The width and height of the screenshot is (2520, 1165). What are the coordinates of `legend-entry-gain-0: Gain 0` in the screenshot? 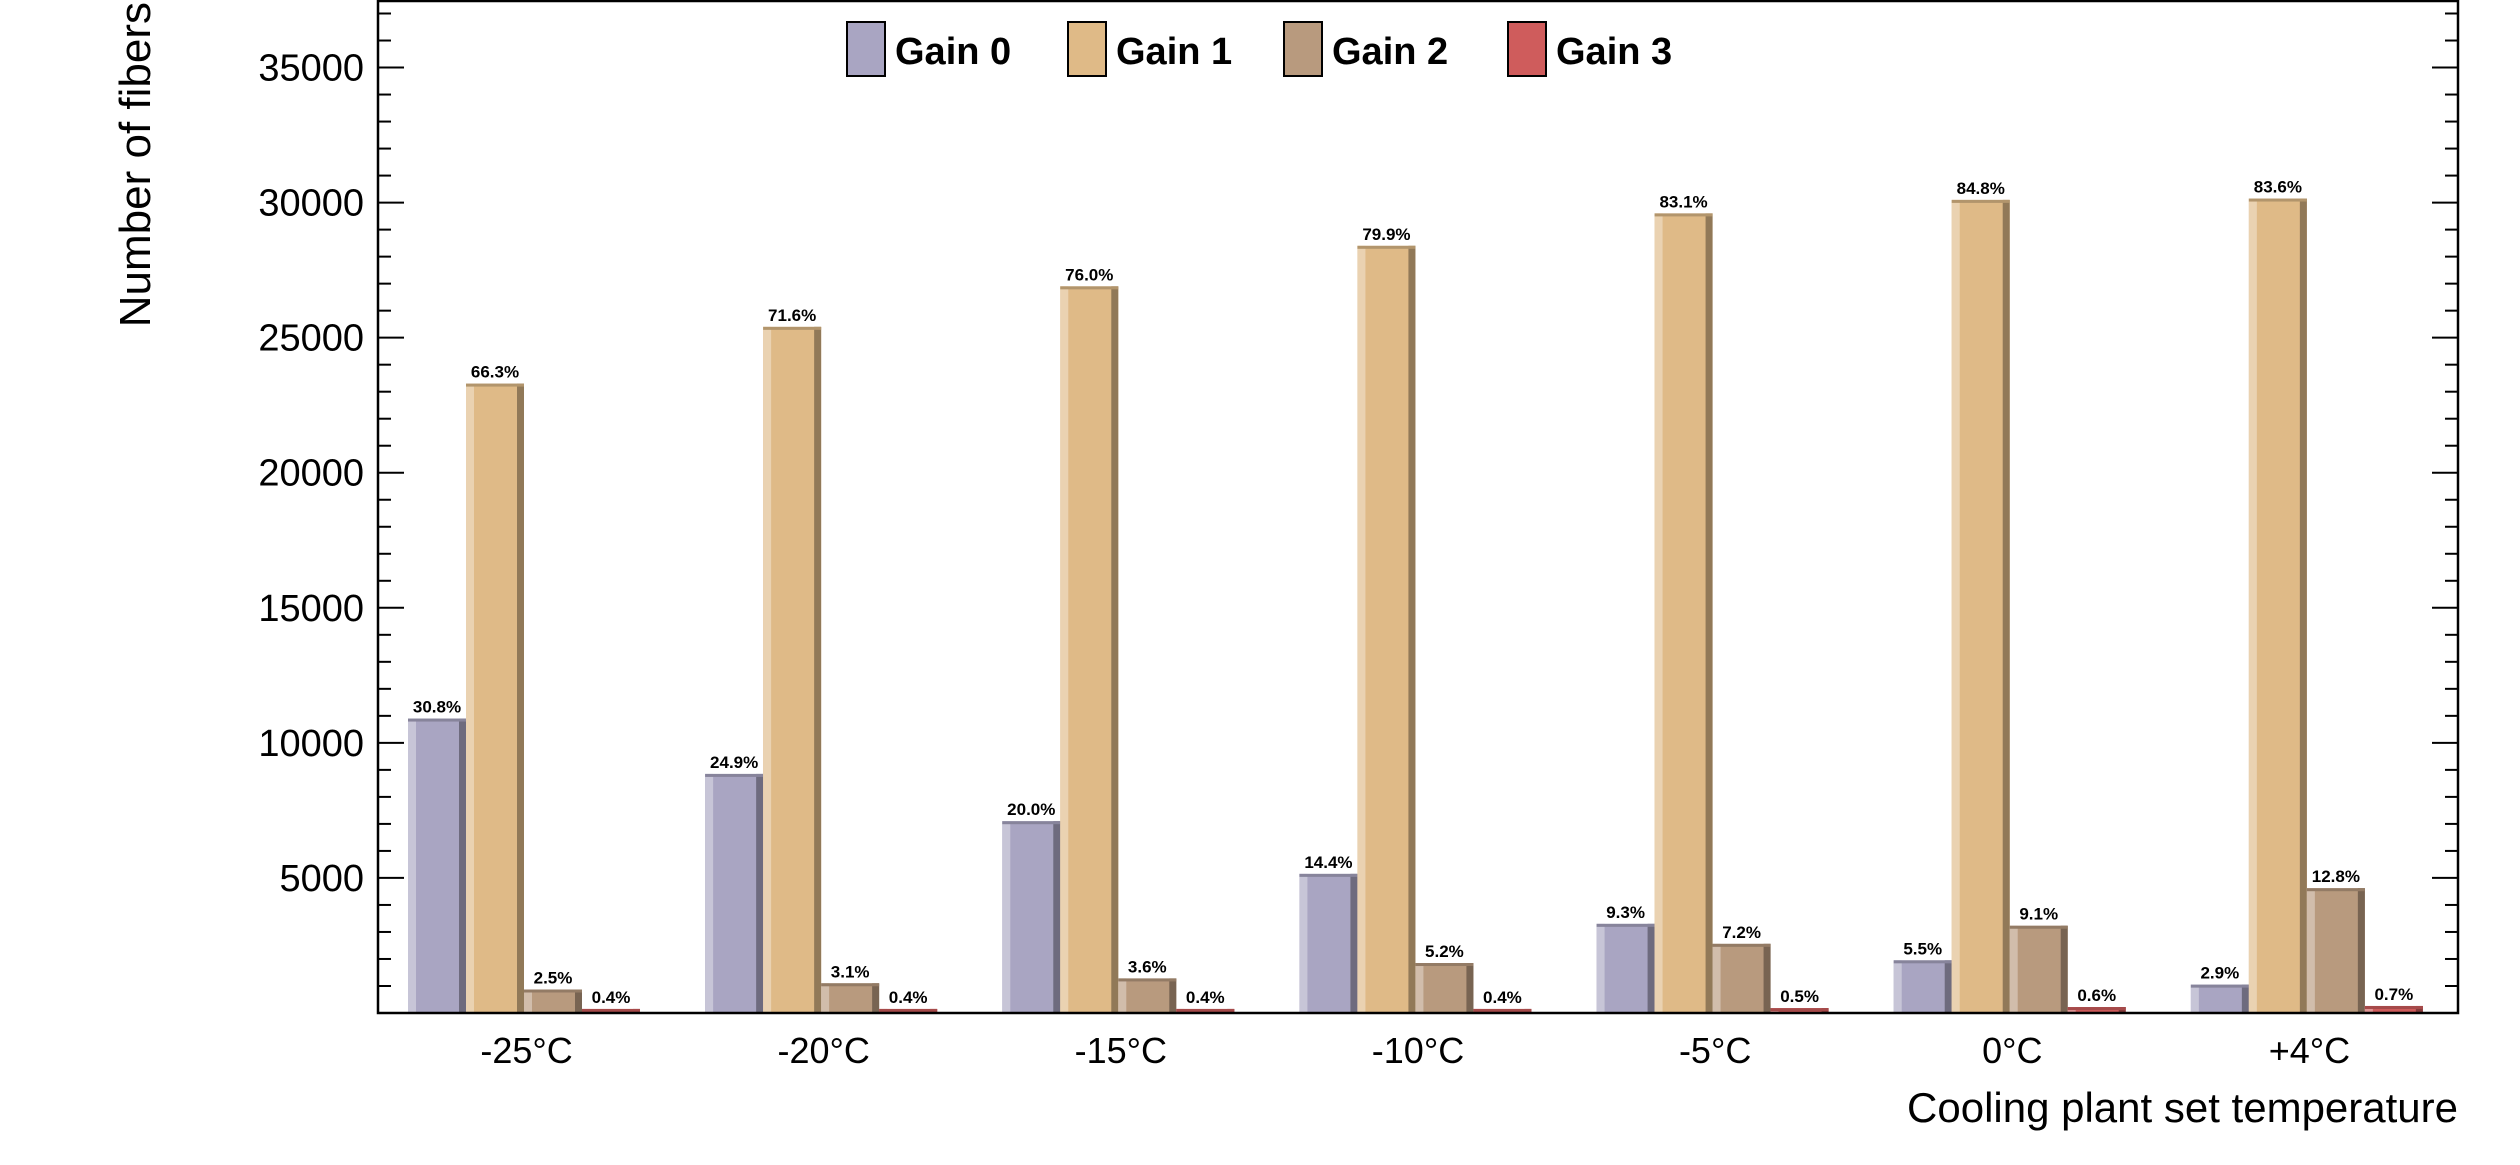 It's located at (928, 49).